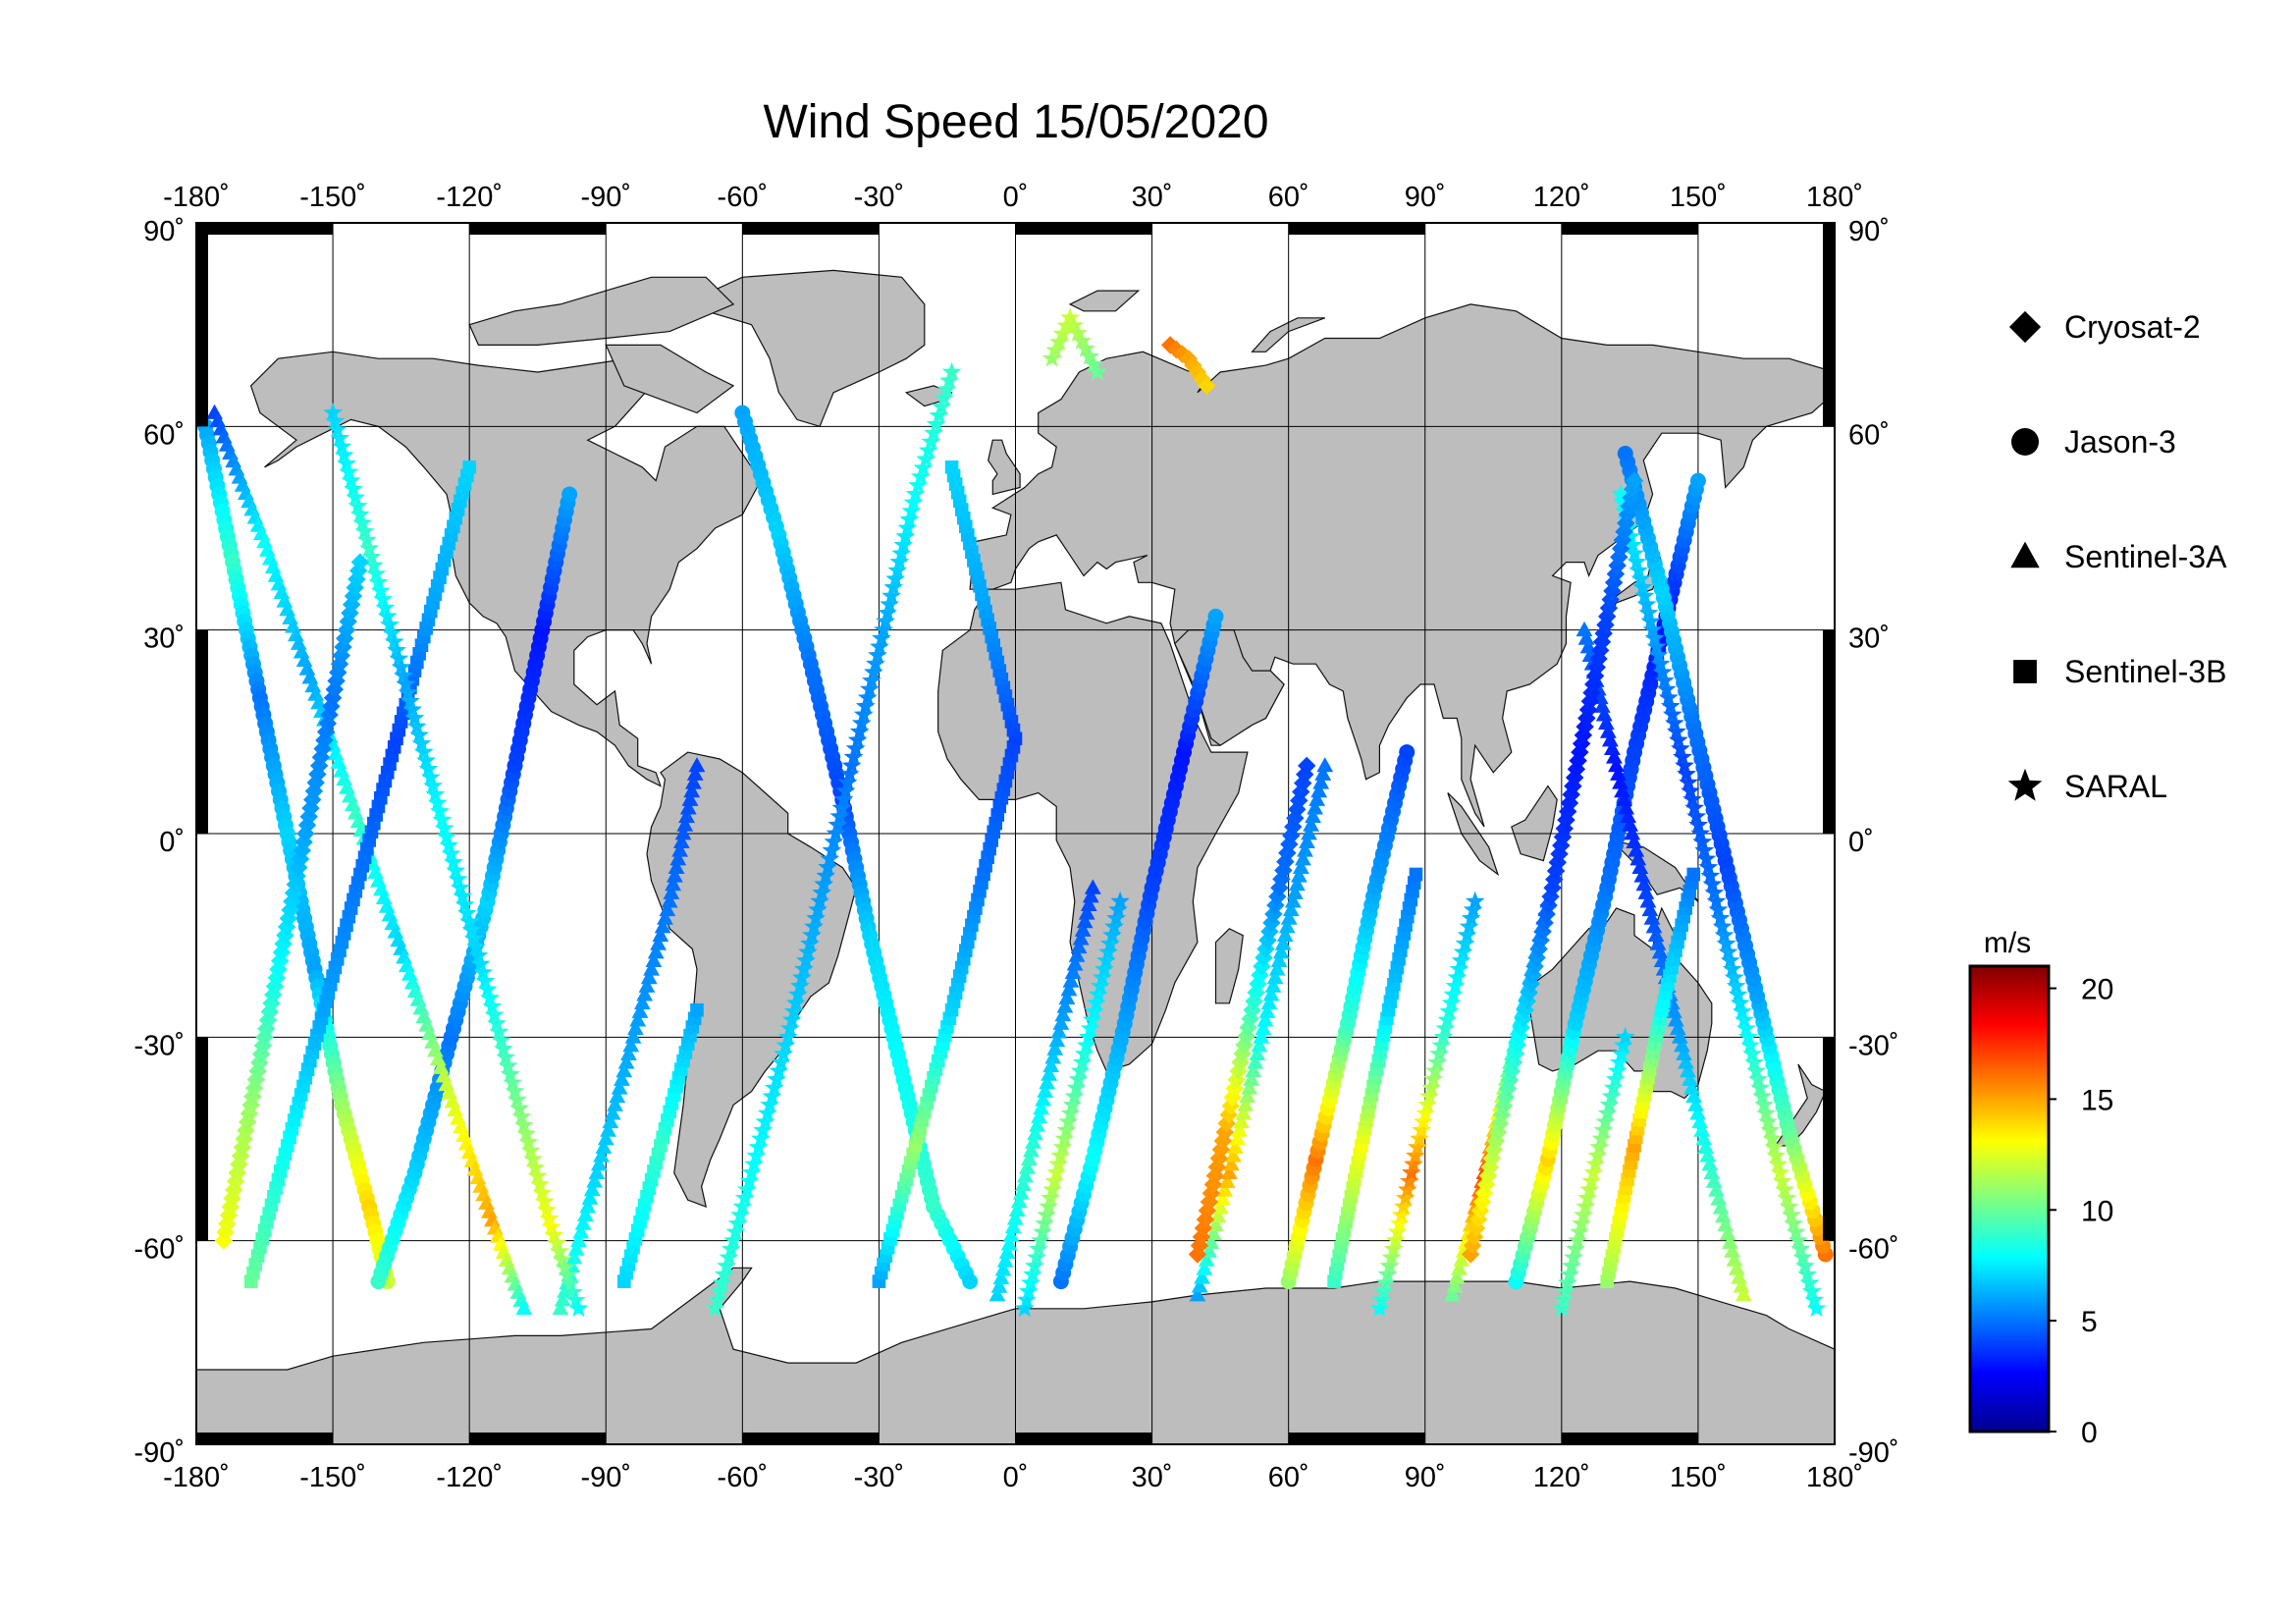  Describe the element at coordinates (1016, 1477) in the screenshot. I see `lon-tick-bottom: 0˚` at that location.